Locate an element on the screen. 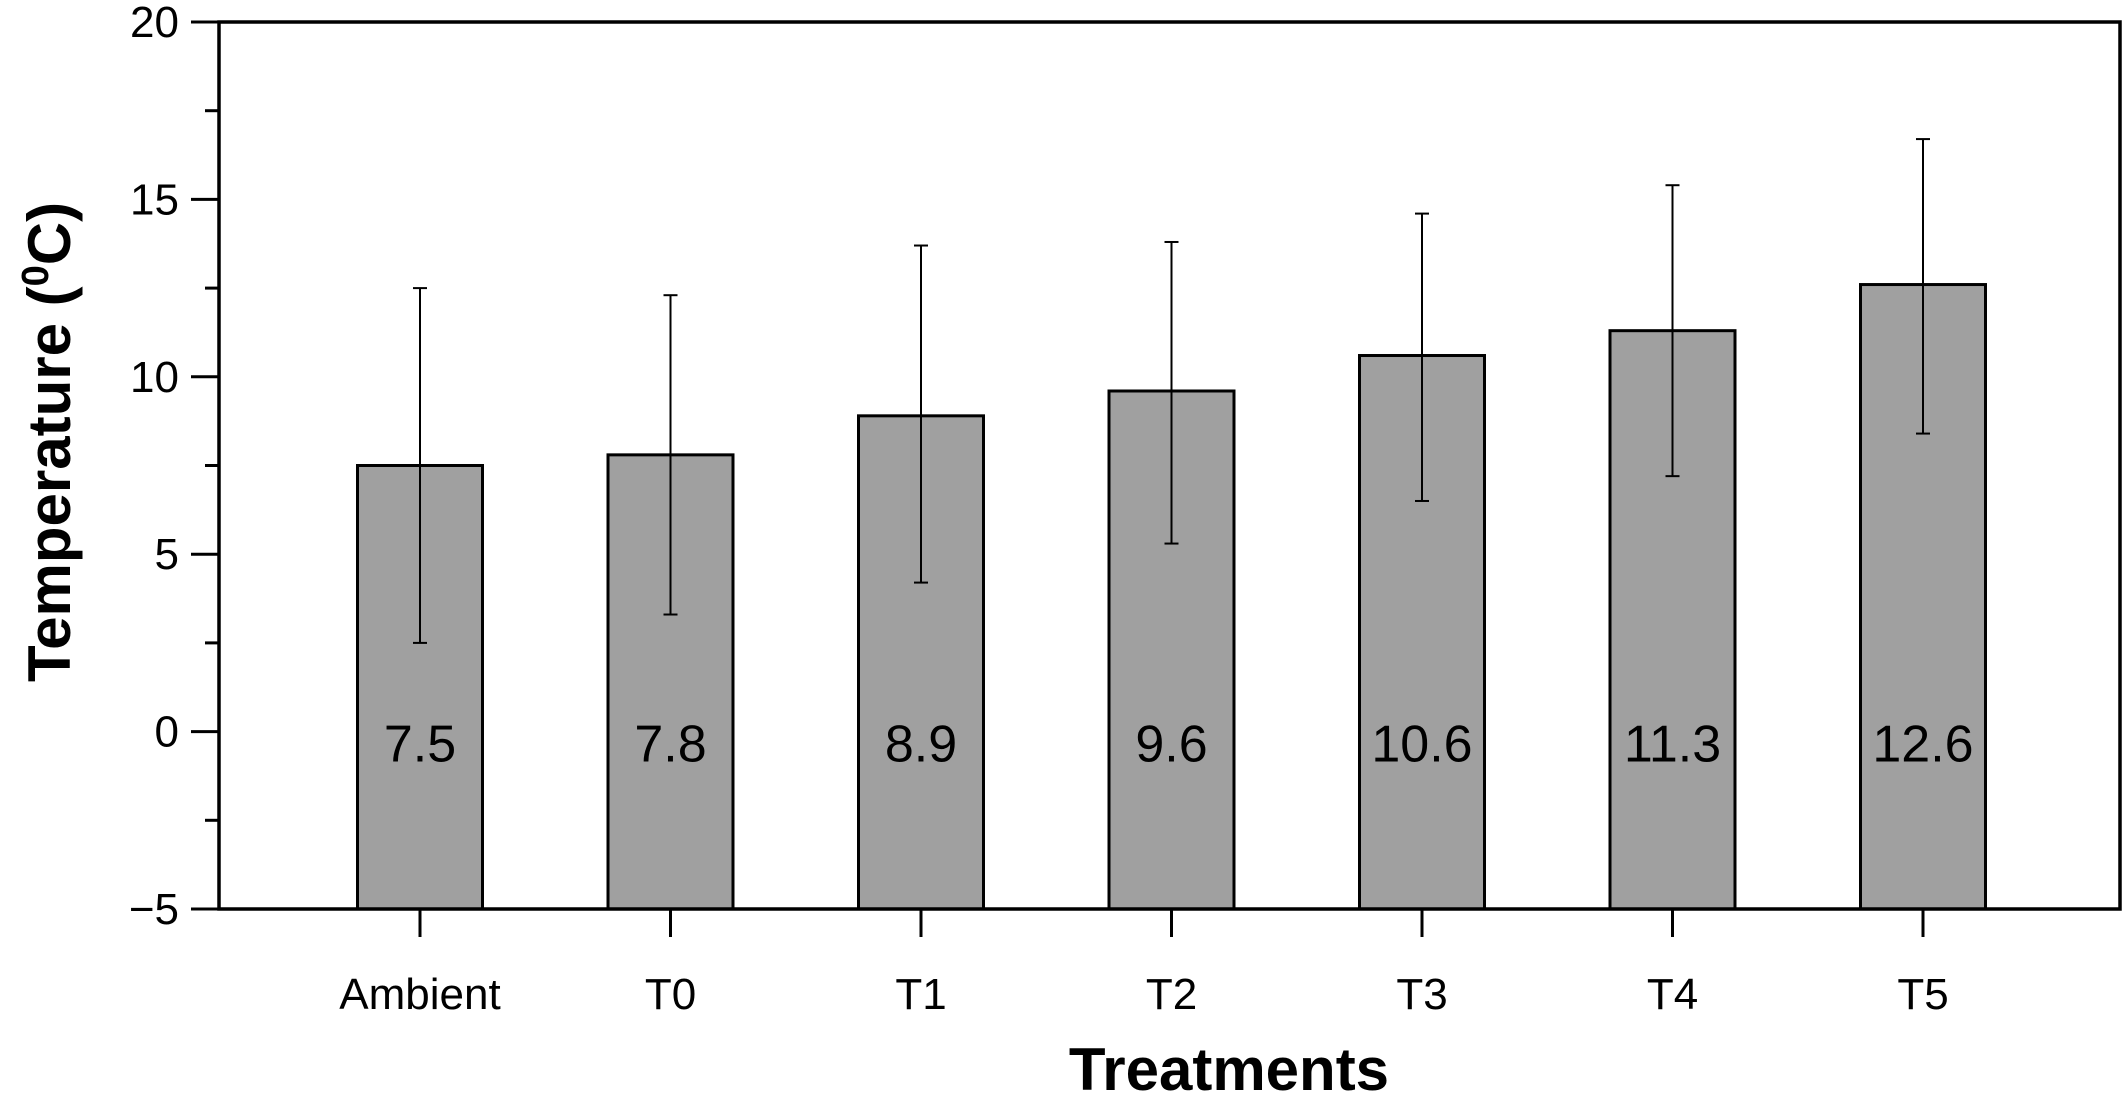 The image size is (2128, 1100). y-tick-label: 15 is located at coordinates (154, 199).